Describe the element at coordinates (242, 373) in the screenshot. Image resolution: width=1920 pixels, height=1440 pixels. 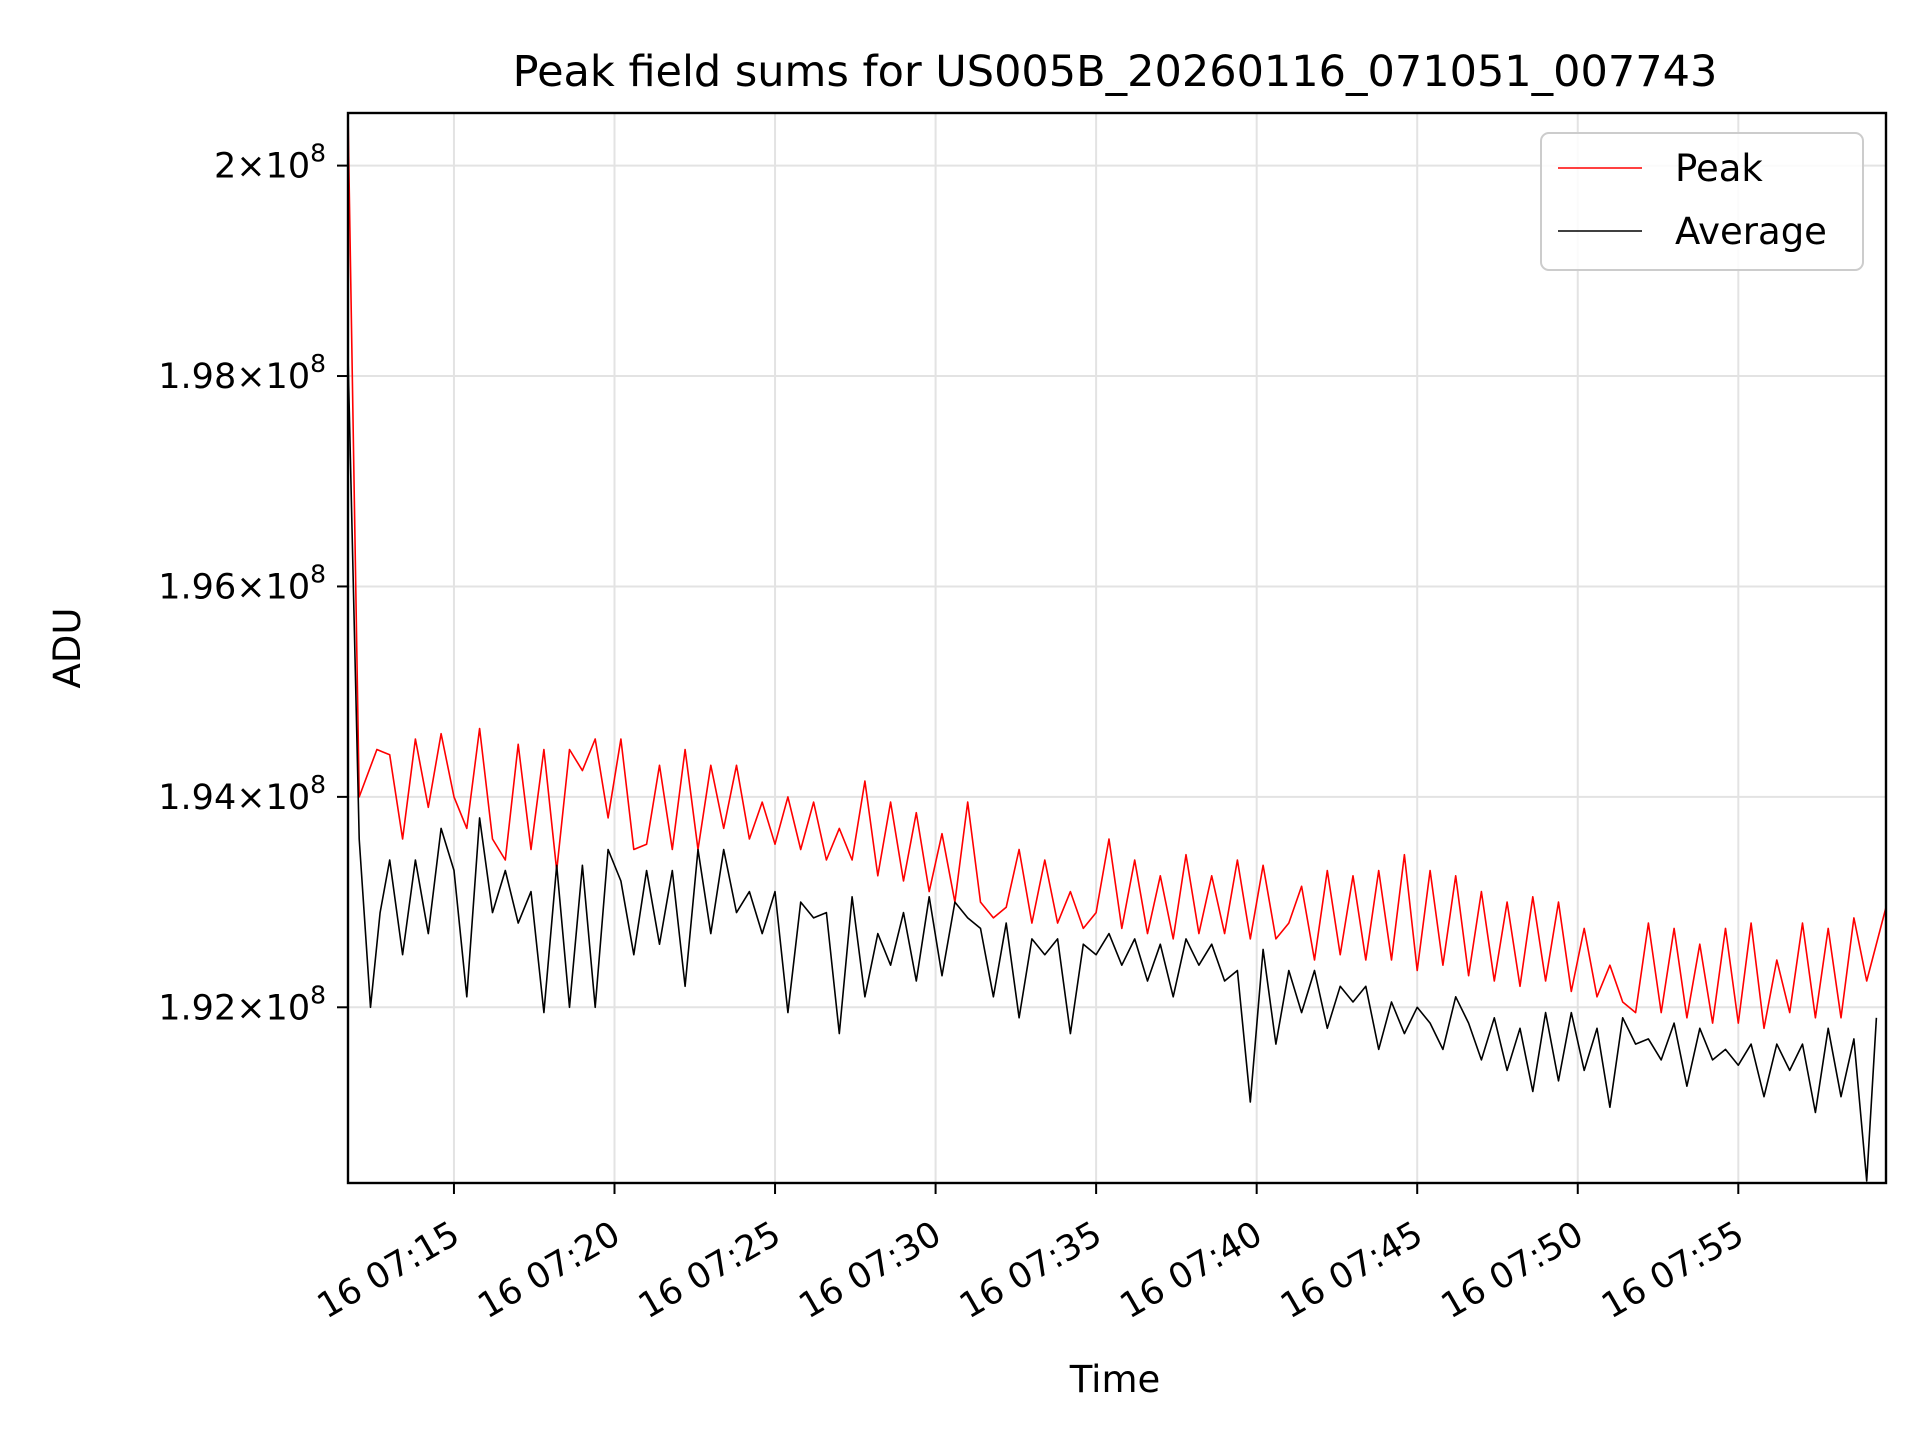
I see `y-tick-label: 1.98×108` at that location.